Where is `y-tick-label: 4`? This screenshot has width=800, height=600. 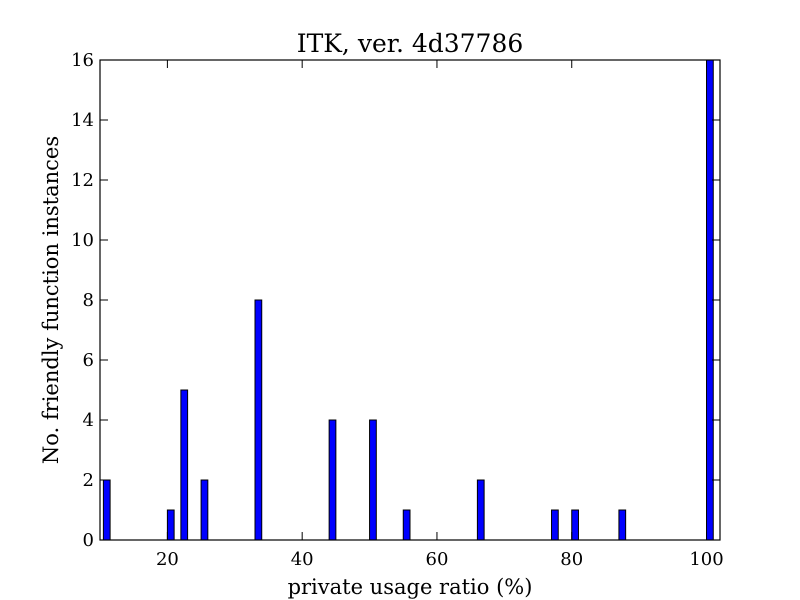
y-tick-label: 4 is located at coordinates (88, 420).